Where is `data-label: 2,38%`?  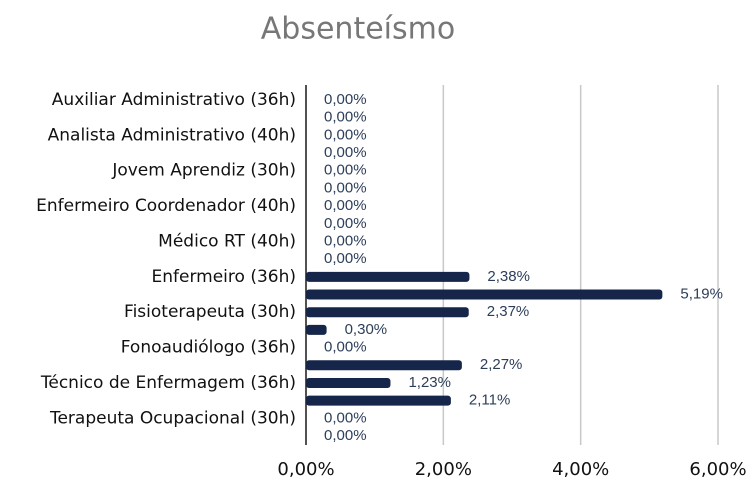 data-label: 2,38% is located at coordinates (508, 276).